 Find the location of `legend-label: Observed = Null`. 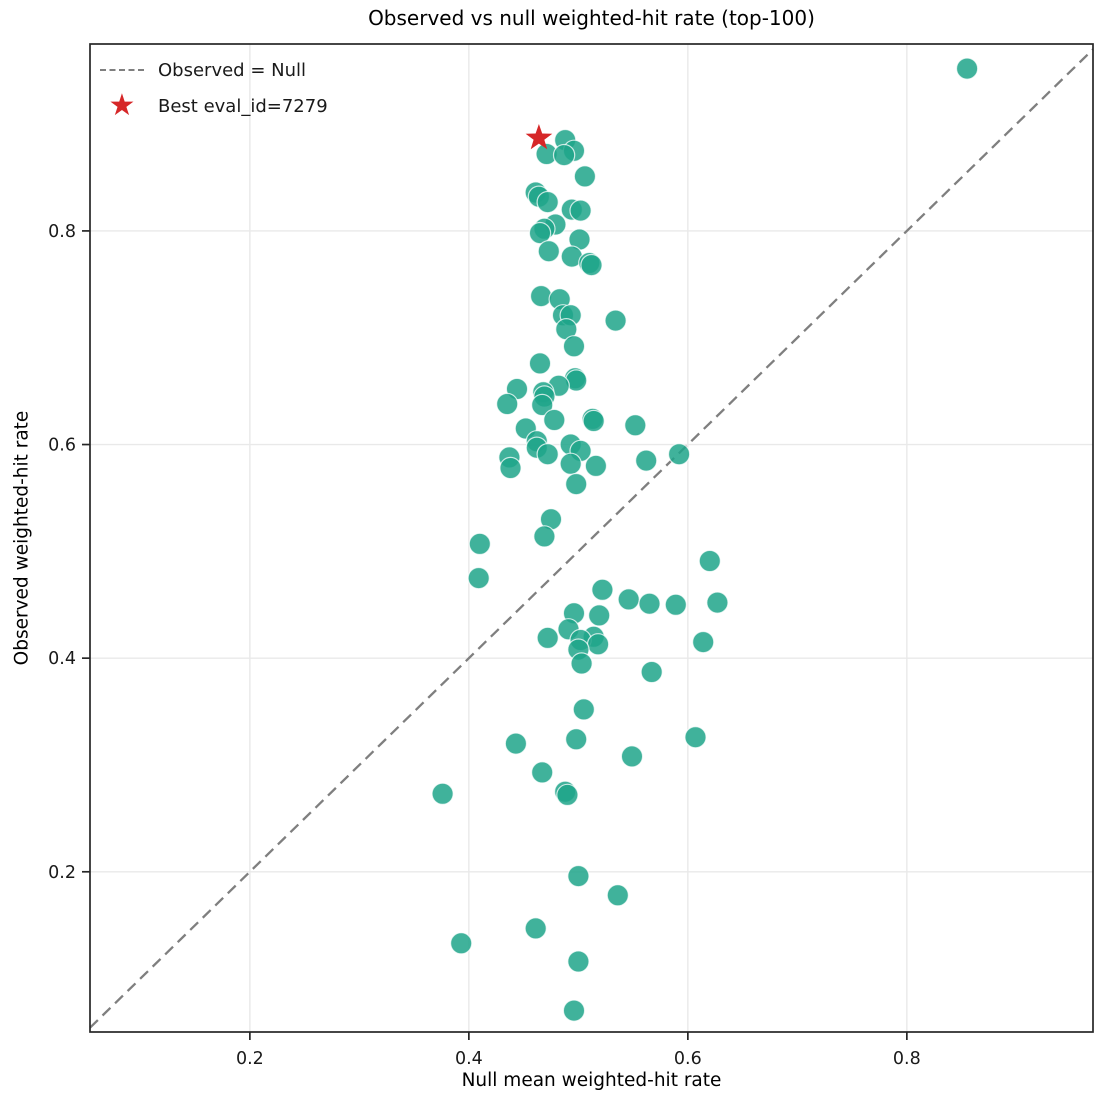

legend-label: Observed = Null is located at coordinates (232, 70).